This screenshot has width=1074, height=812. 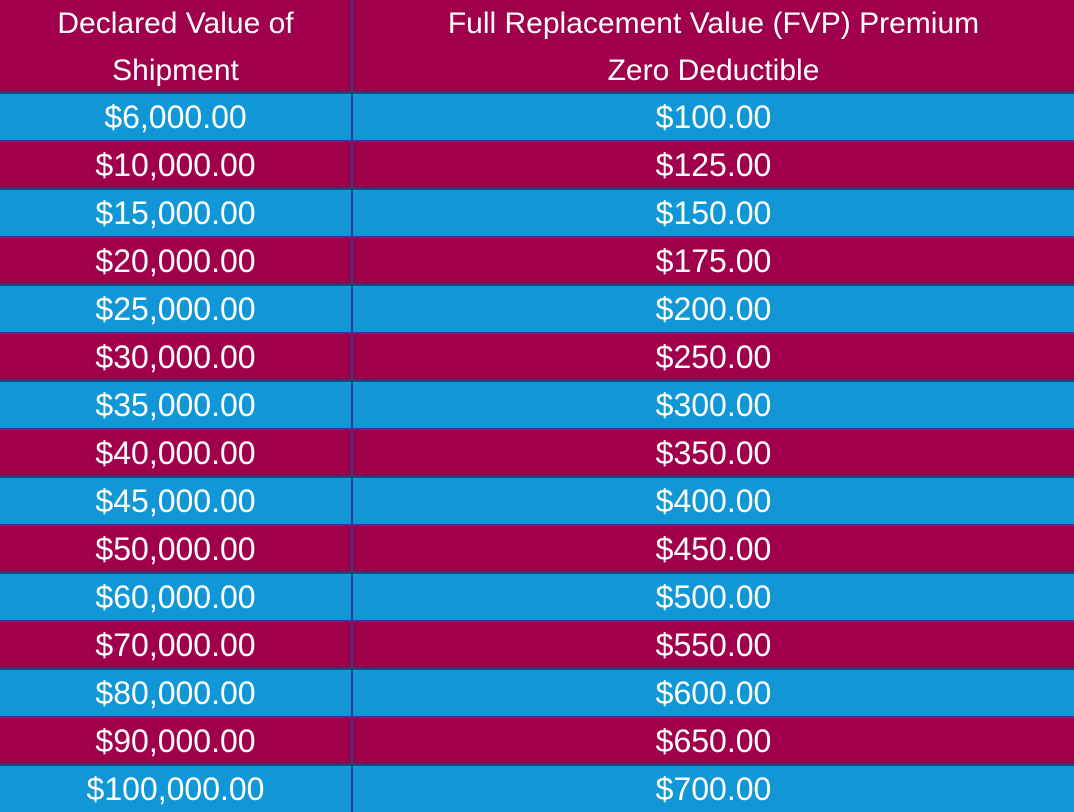 What do you see at coordinates (176, 357) in the screenshot?
I see `declared-value-cell: $30,000.00` at bounding box center [176, 357].